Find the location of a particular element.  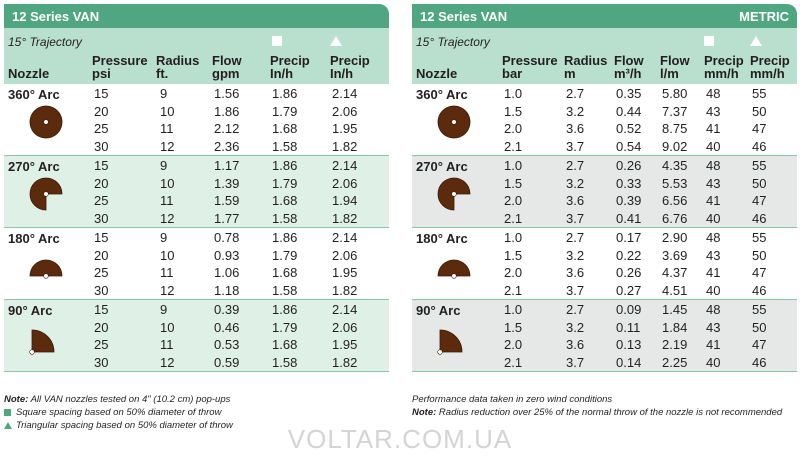

arc-label: 270° Arc is located at coordinates (442, 166).